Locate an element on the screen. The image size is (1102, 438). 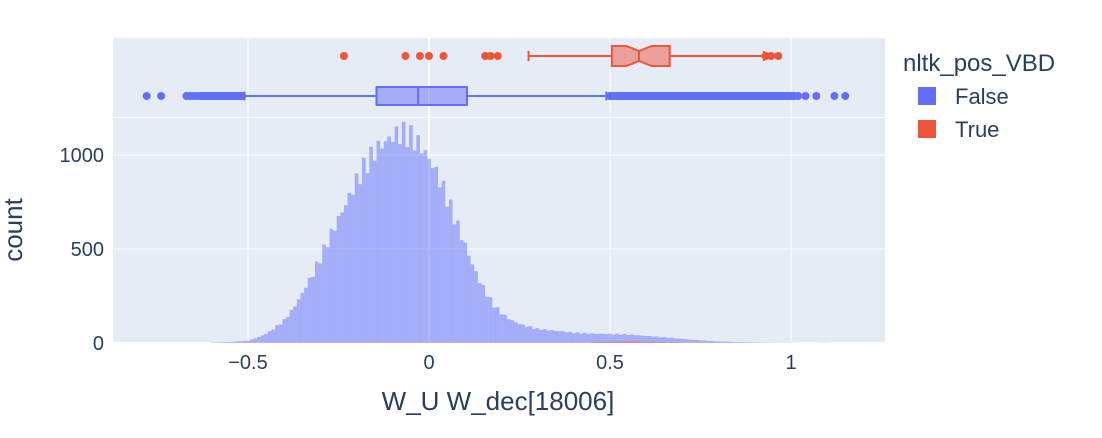
legend-item-true: True is located at coordinates (958, 129).